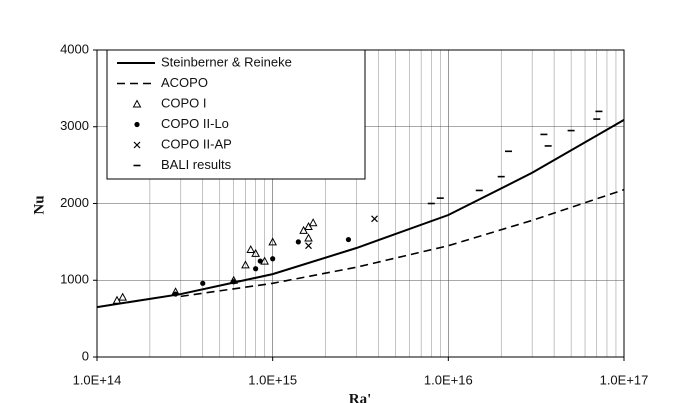 The height and width of the screenshot is (403, 689). What do you see at coordinates (360, 397) in the screenshot?
I see `x-axis-label: Ra'` at bounding box center [360, 397].